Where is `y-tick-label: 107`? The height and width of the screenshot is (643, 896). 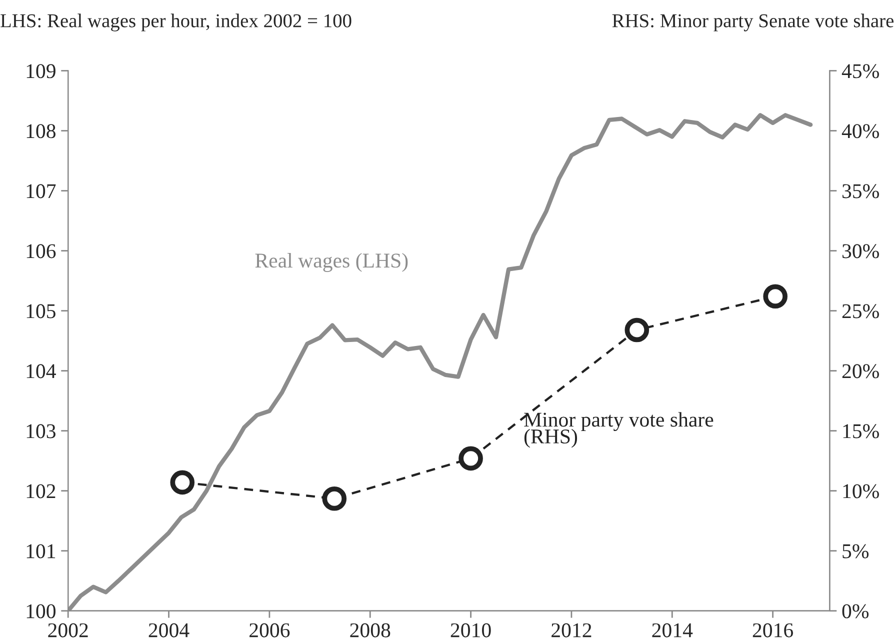 y-tick-label: 107 is located at coordinates (41, 191).